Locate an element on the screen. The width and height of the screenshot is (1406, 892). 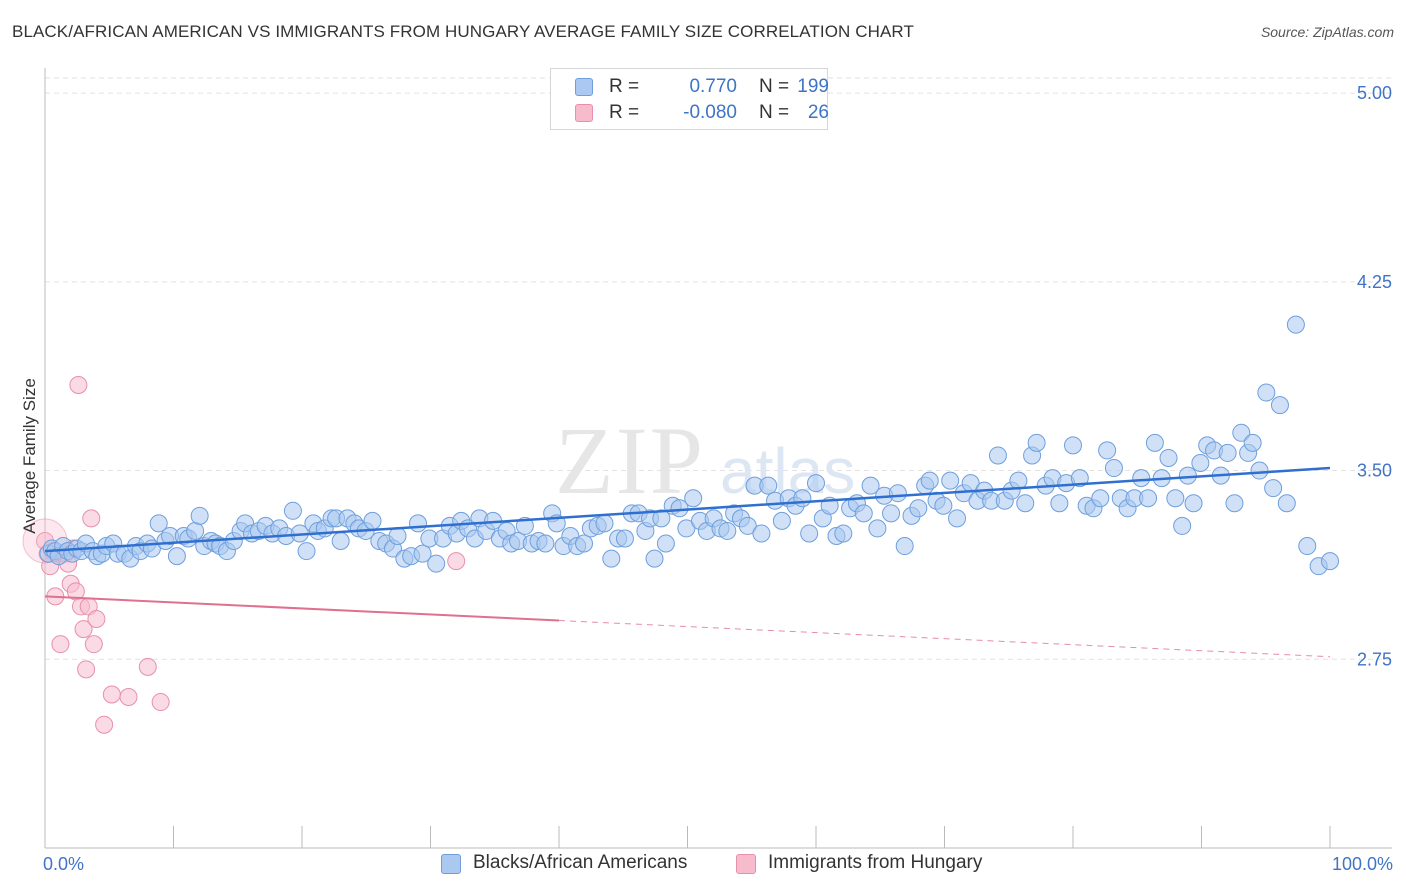
r-value: -0.080 is located at coordinates (710, 112).